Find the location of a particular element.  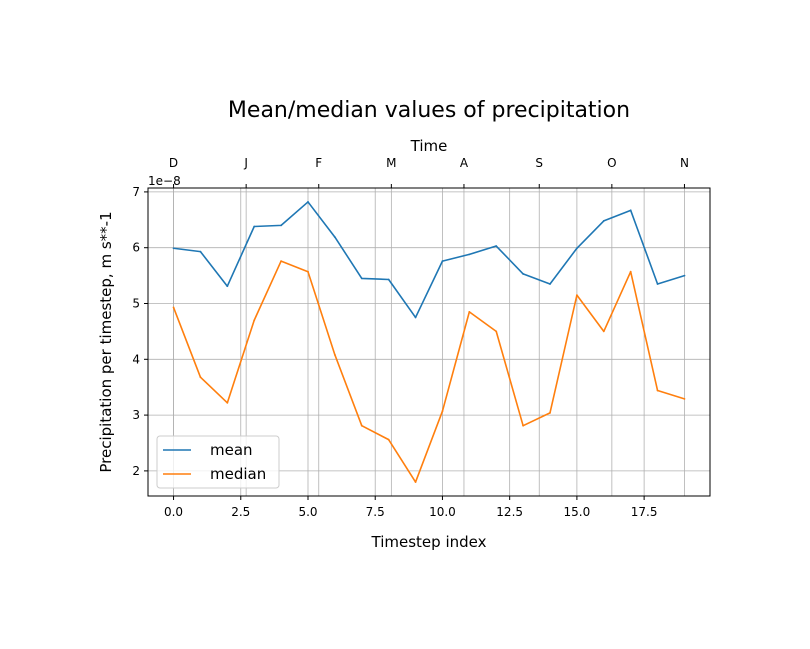

x-tick-label: 0.0 is located at coordinates (173, 512).